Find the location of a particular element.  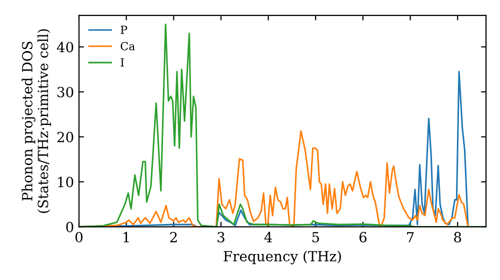

y-tick-label: 20 is located at coordinates (65, 137).